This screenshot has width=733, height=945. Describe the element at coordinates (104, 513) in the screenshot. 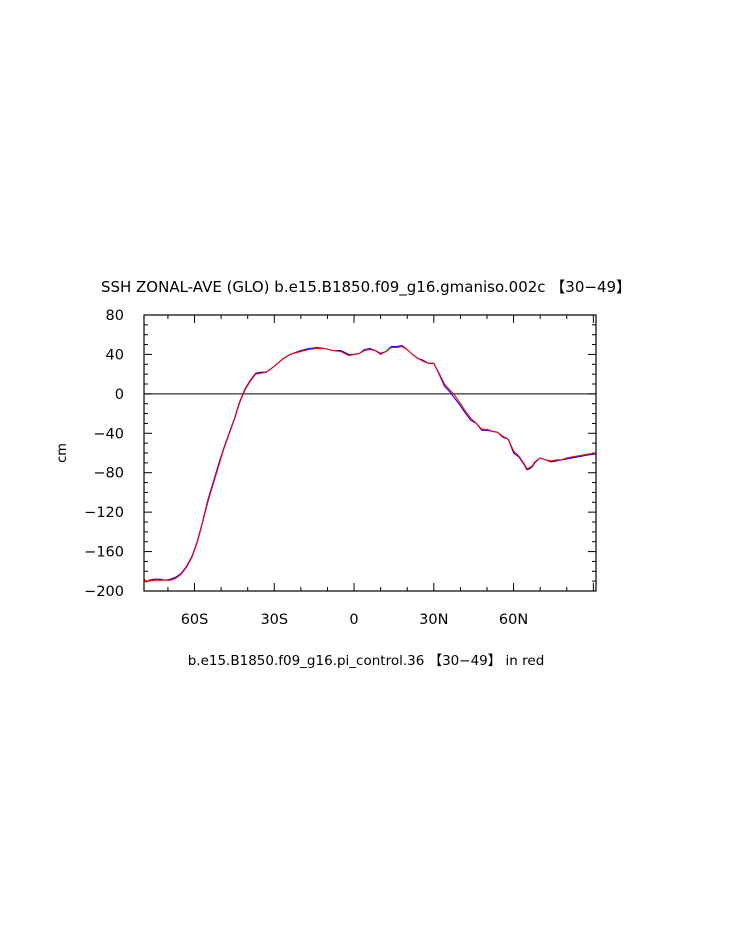

I see `y-tick-label: −120` at that location.